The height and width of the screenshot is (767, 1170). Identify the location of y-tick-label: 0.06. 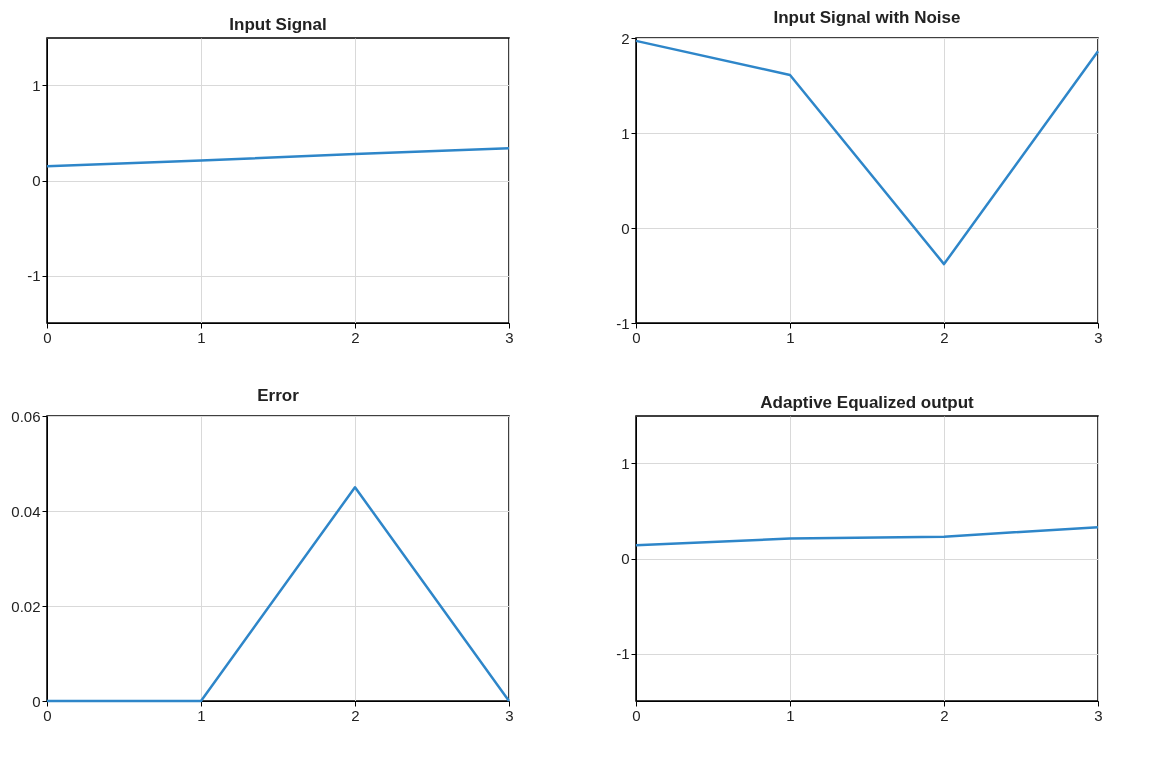
(26, 416).